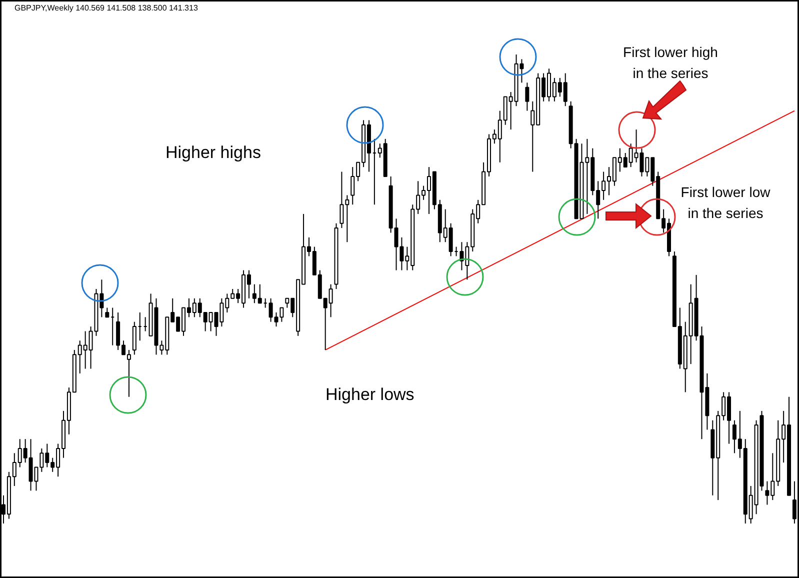 This screenshot has height=578, width=799. I want to click on annotation: First lower low in the series, so click(726, 202).